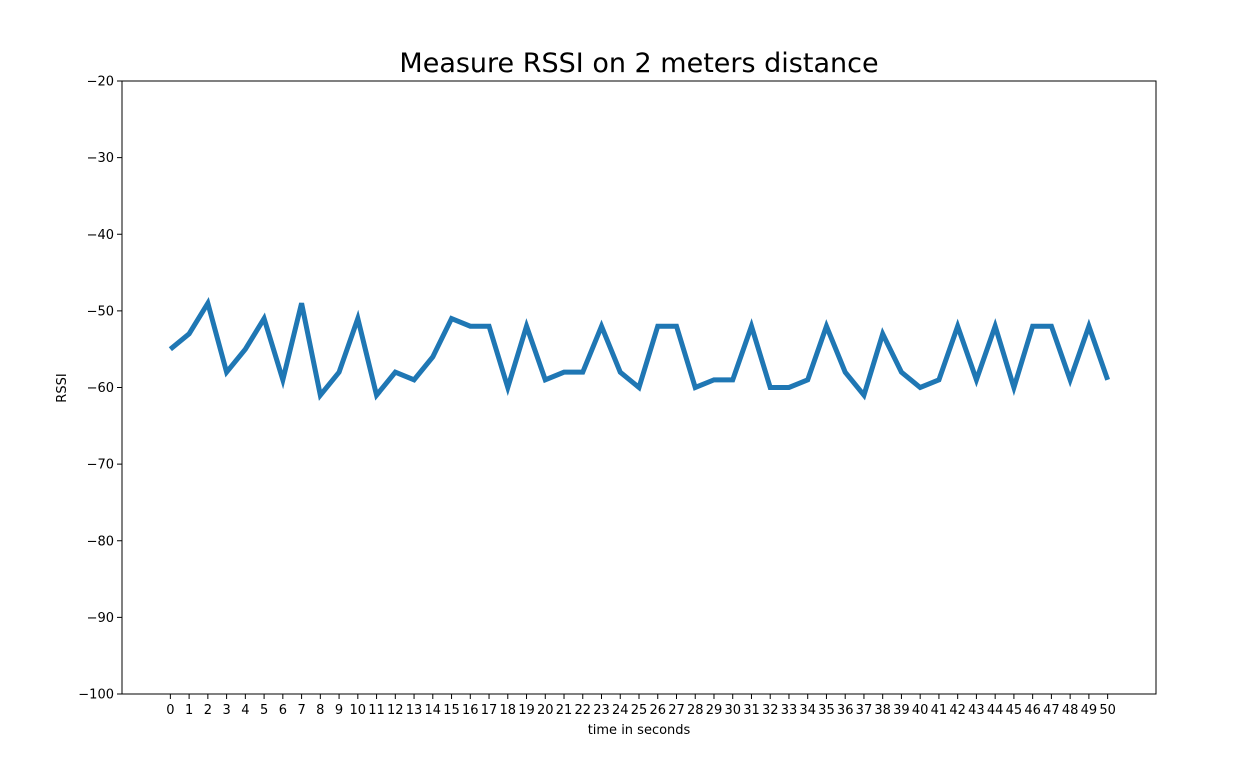  What do you see at coordinates (470, 710) in the screenshot?
I see `x-tick-label: 16` at bounding box center [470, 710].